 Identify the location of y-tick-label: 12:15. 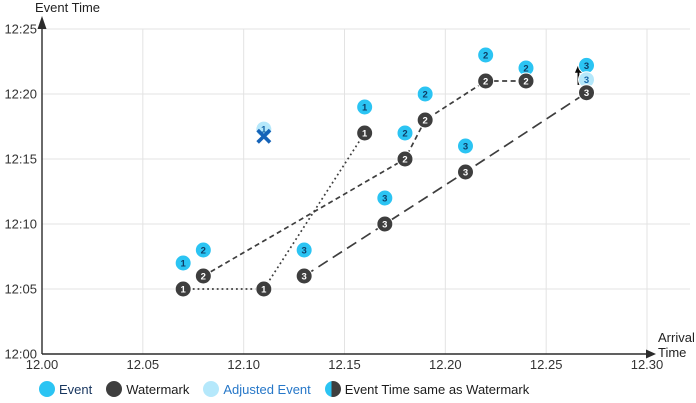
(20, 159).